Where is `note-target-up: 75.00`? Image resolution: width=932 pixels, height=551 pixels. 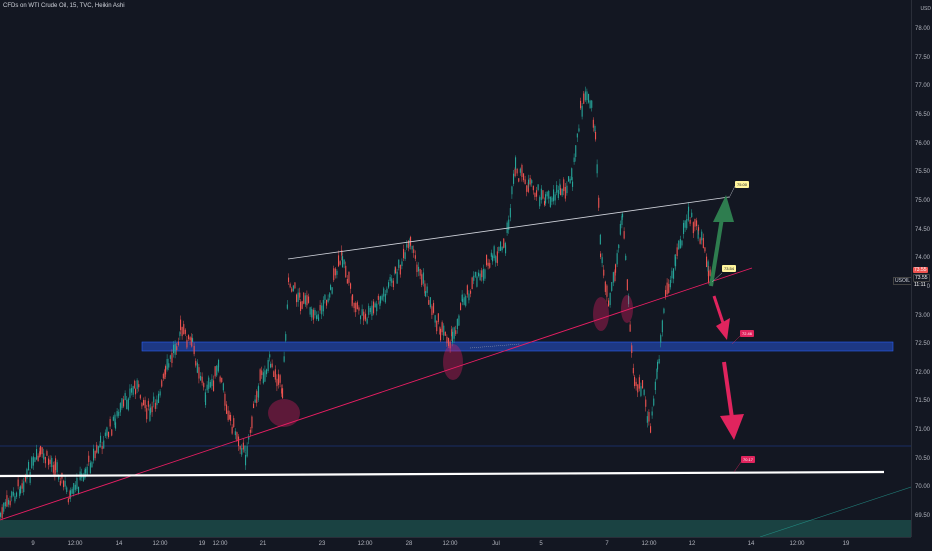
note-target-up: 75.00 is located at coordinates (742, 184).